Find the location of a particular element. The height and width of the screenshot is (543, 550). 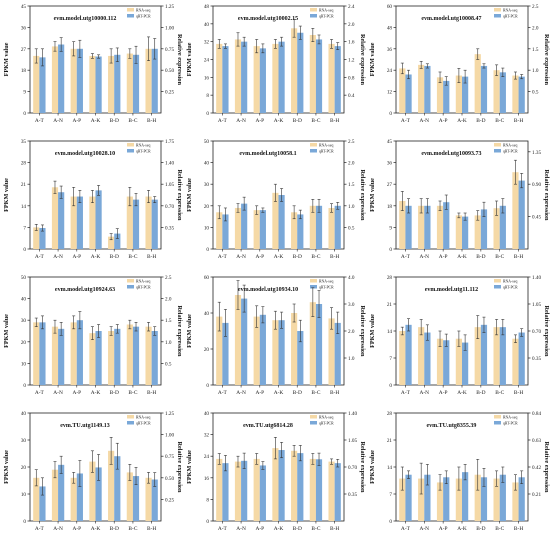

right-tick-label: 0.75 is located at coordinates (169, 50).